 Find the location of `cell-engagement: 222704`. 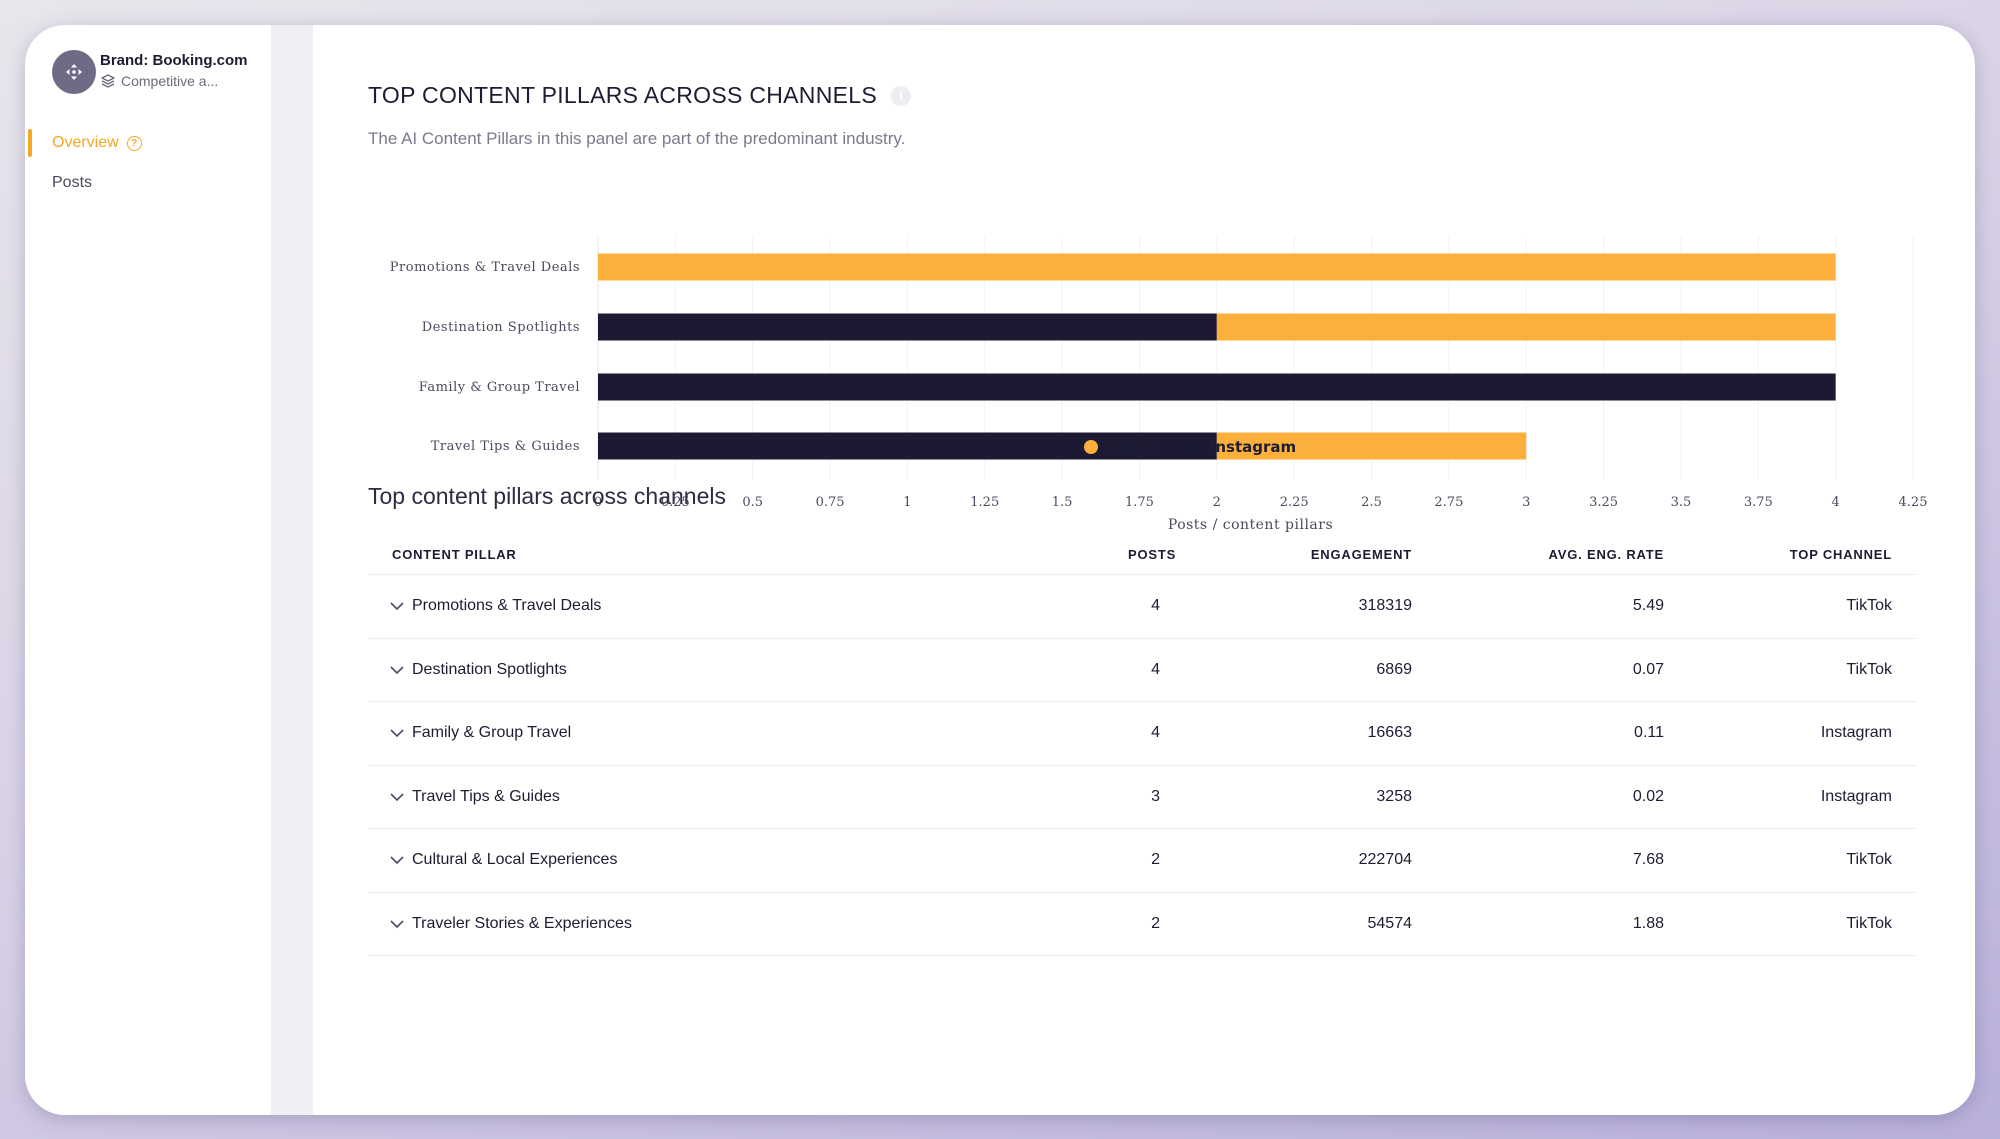

cell-engagement: 222704 is located at coordinates (1385, 860).